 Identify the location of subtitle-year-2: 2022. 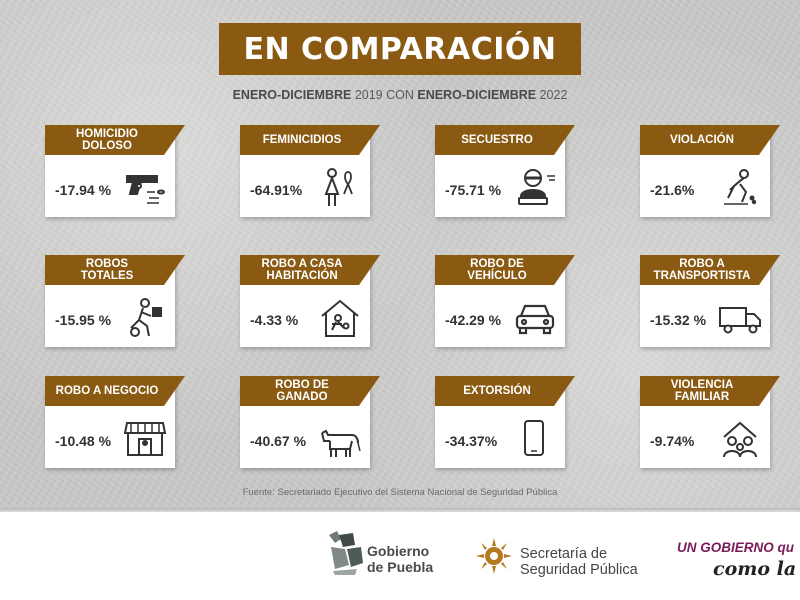
(552, 95).